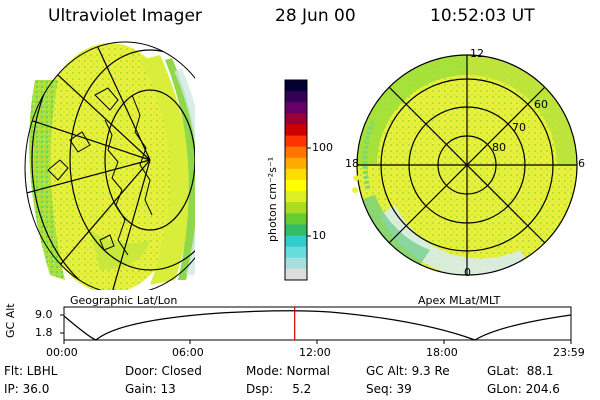 This screenshot has height=400, width=600. I want to click on info-gain: Gain: 13, so click(150, 389).